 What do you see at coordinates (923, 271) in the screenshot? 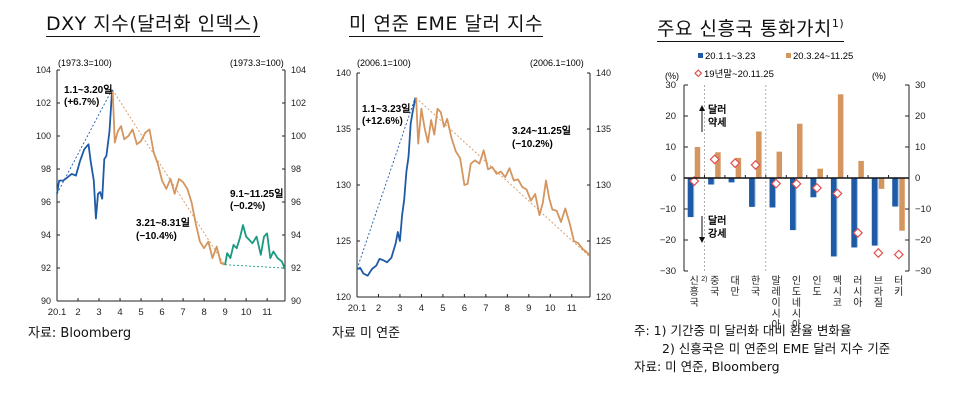
I see `y-tick-label-right: −30` at bounding box center [923, 271].